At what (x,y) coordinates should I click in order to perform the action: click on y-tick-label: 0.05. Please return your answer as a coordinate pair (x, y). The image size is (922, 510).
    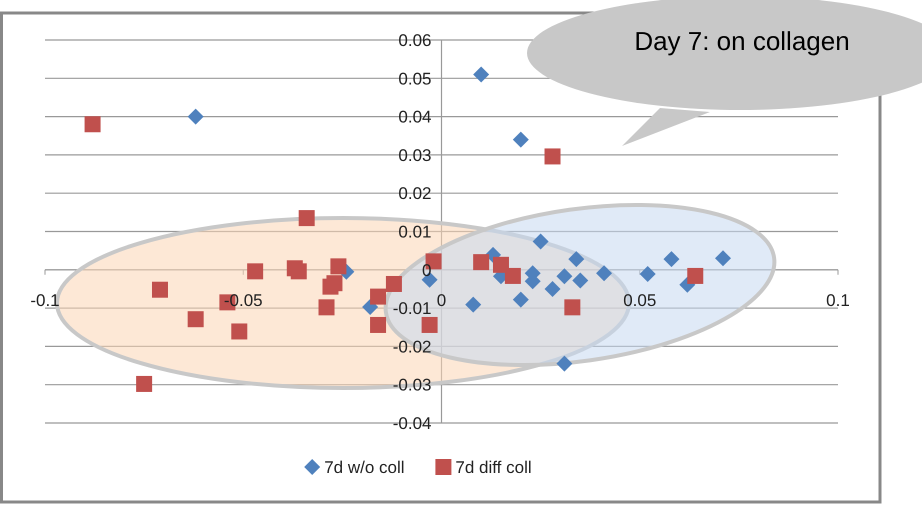
    Looking at the image, I should click on (415, 78).